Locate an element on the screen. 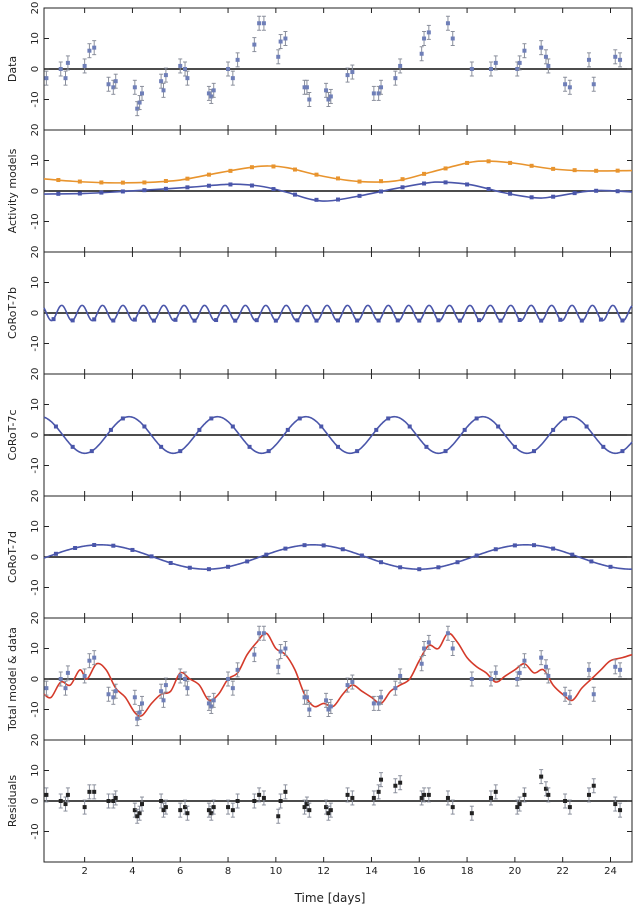 The image size is (634, 909). y-tick-label: -10 is located at coordinates (35, 343).